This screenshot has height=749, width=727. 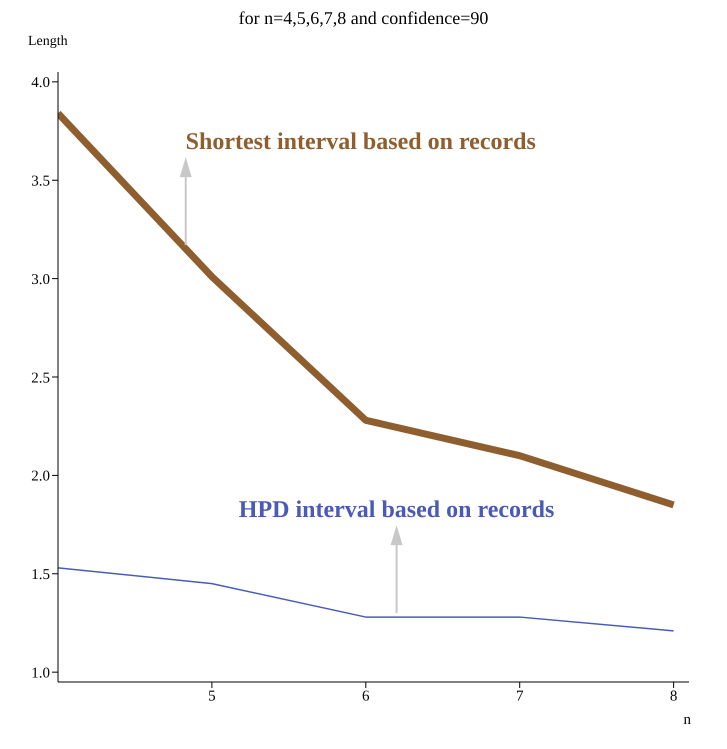 What do you see at coordinates (40, 83) in the screenshot?
I see `y-tick-label: 4.0` at bounding box center [40, 83].